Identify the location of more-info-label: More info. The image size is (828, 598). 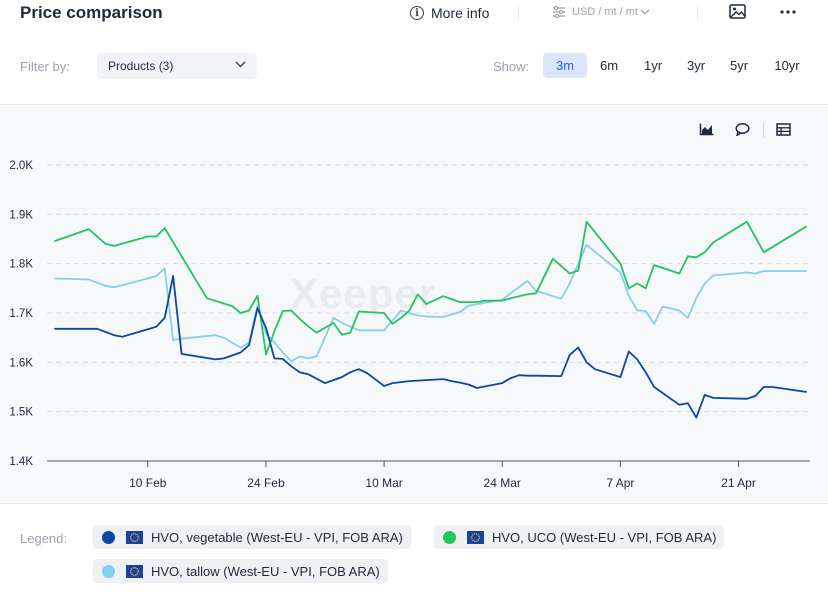
(460, 13).